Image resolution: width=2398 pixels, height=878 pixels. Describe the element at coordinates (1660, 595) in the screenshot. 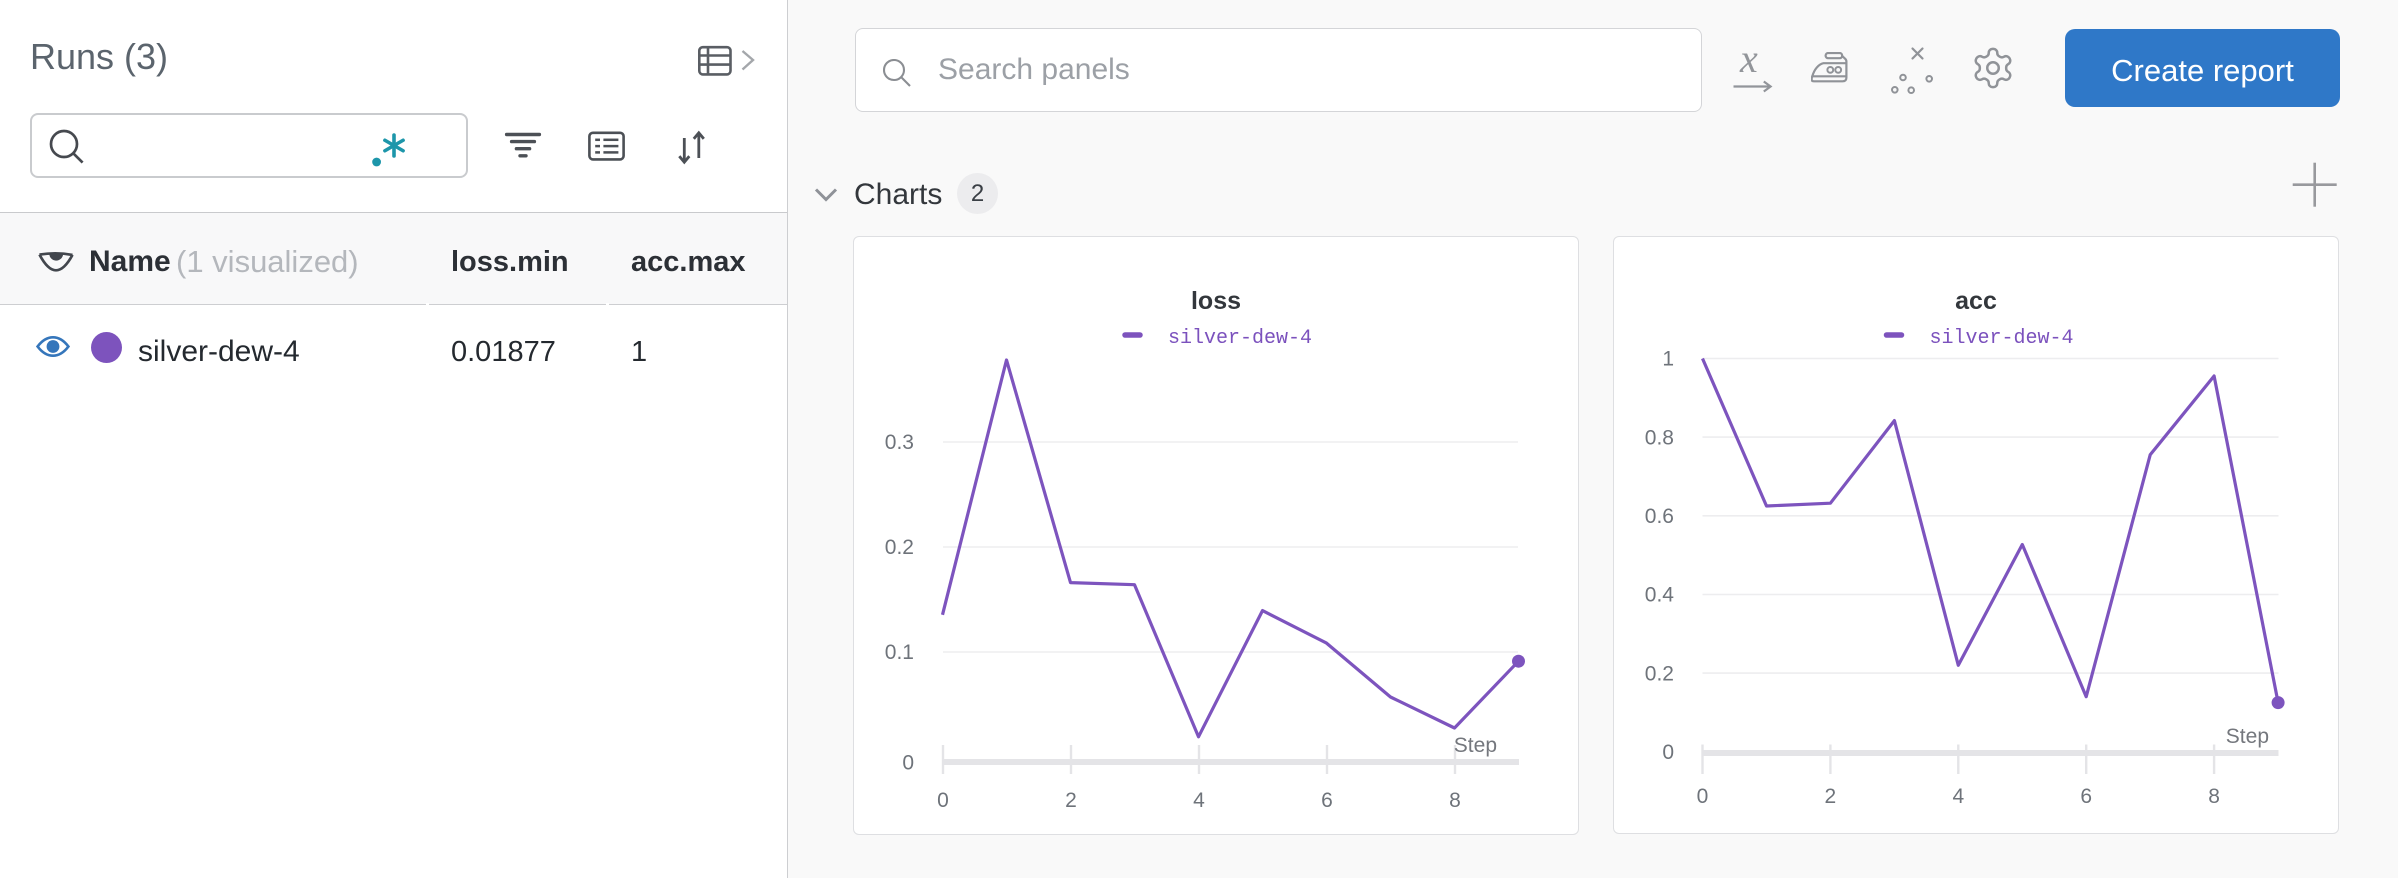

I see `svg-text: 0.4` at that location.